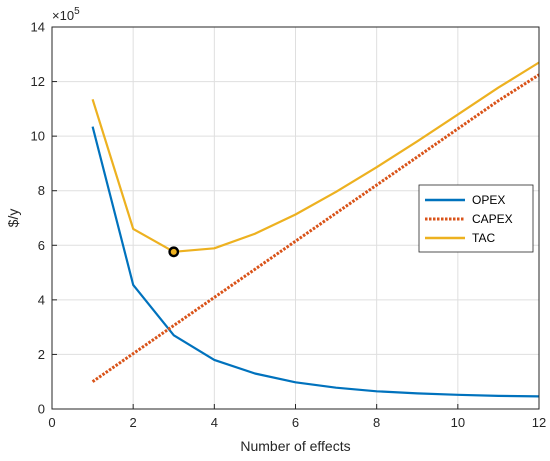  Describe the element at coordinates (483, 238) in the screenshot. I see `legend-label-tac: TAC` at that location.